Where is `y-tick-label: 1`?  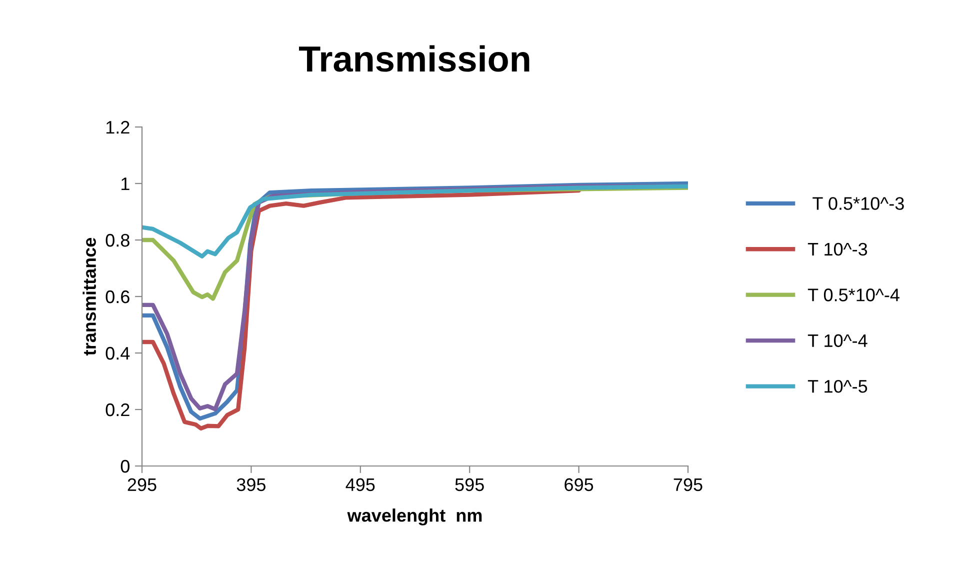 y-tick-label: 1 is located at coordinates (126, 184).